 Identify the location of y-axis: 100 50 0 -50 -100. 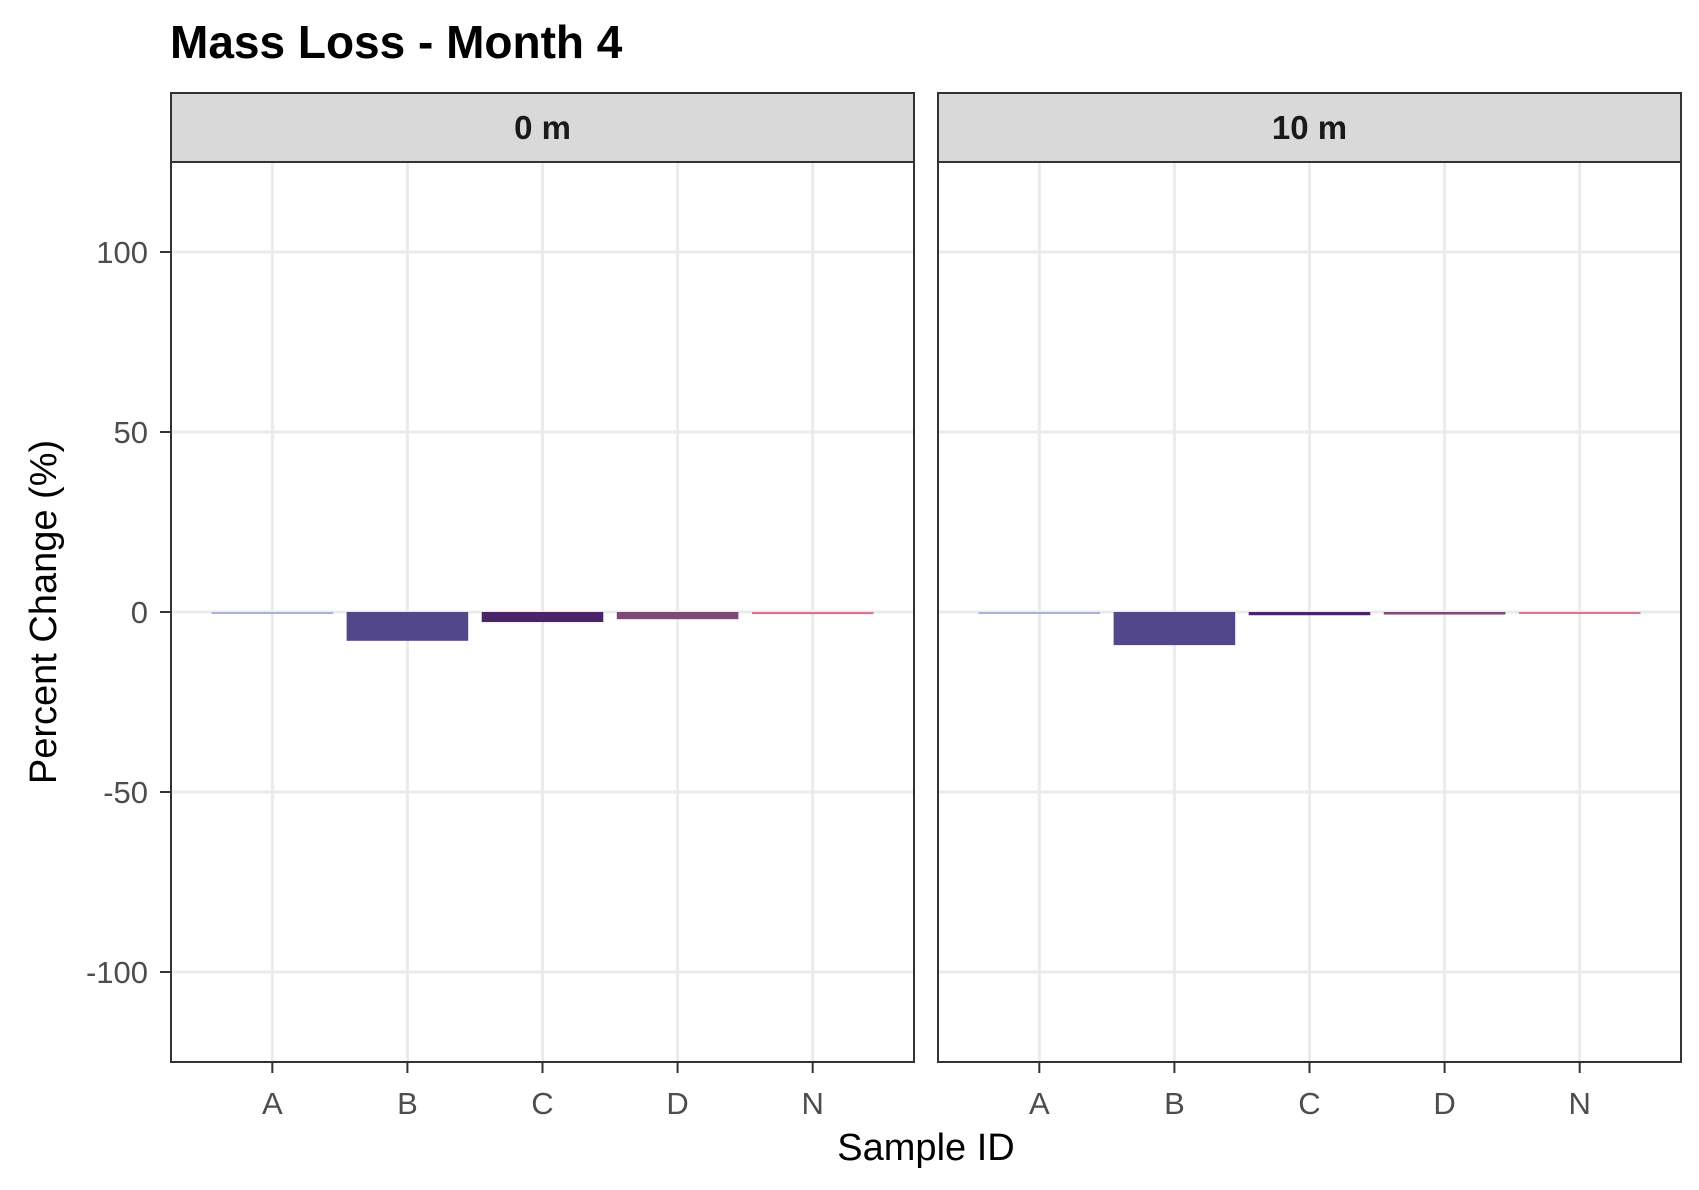
(128, 612).